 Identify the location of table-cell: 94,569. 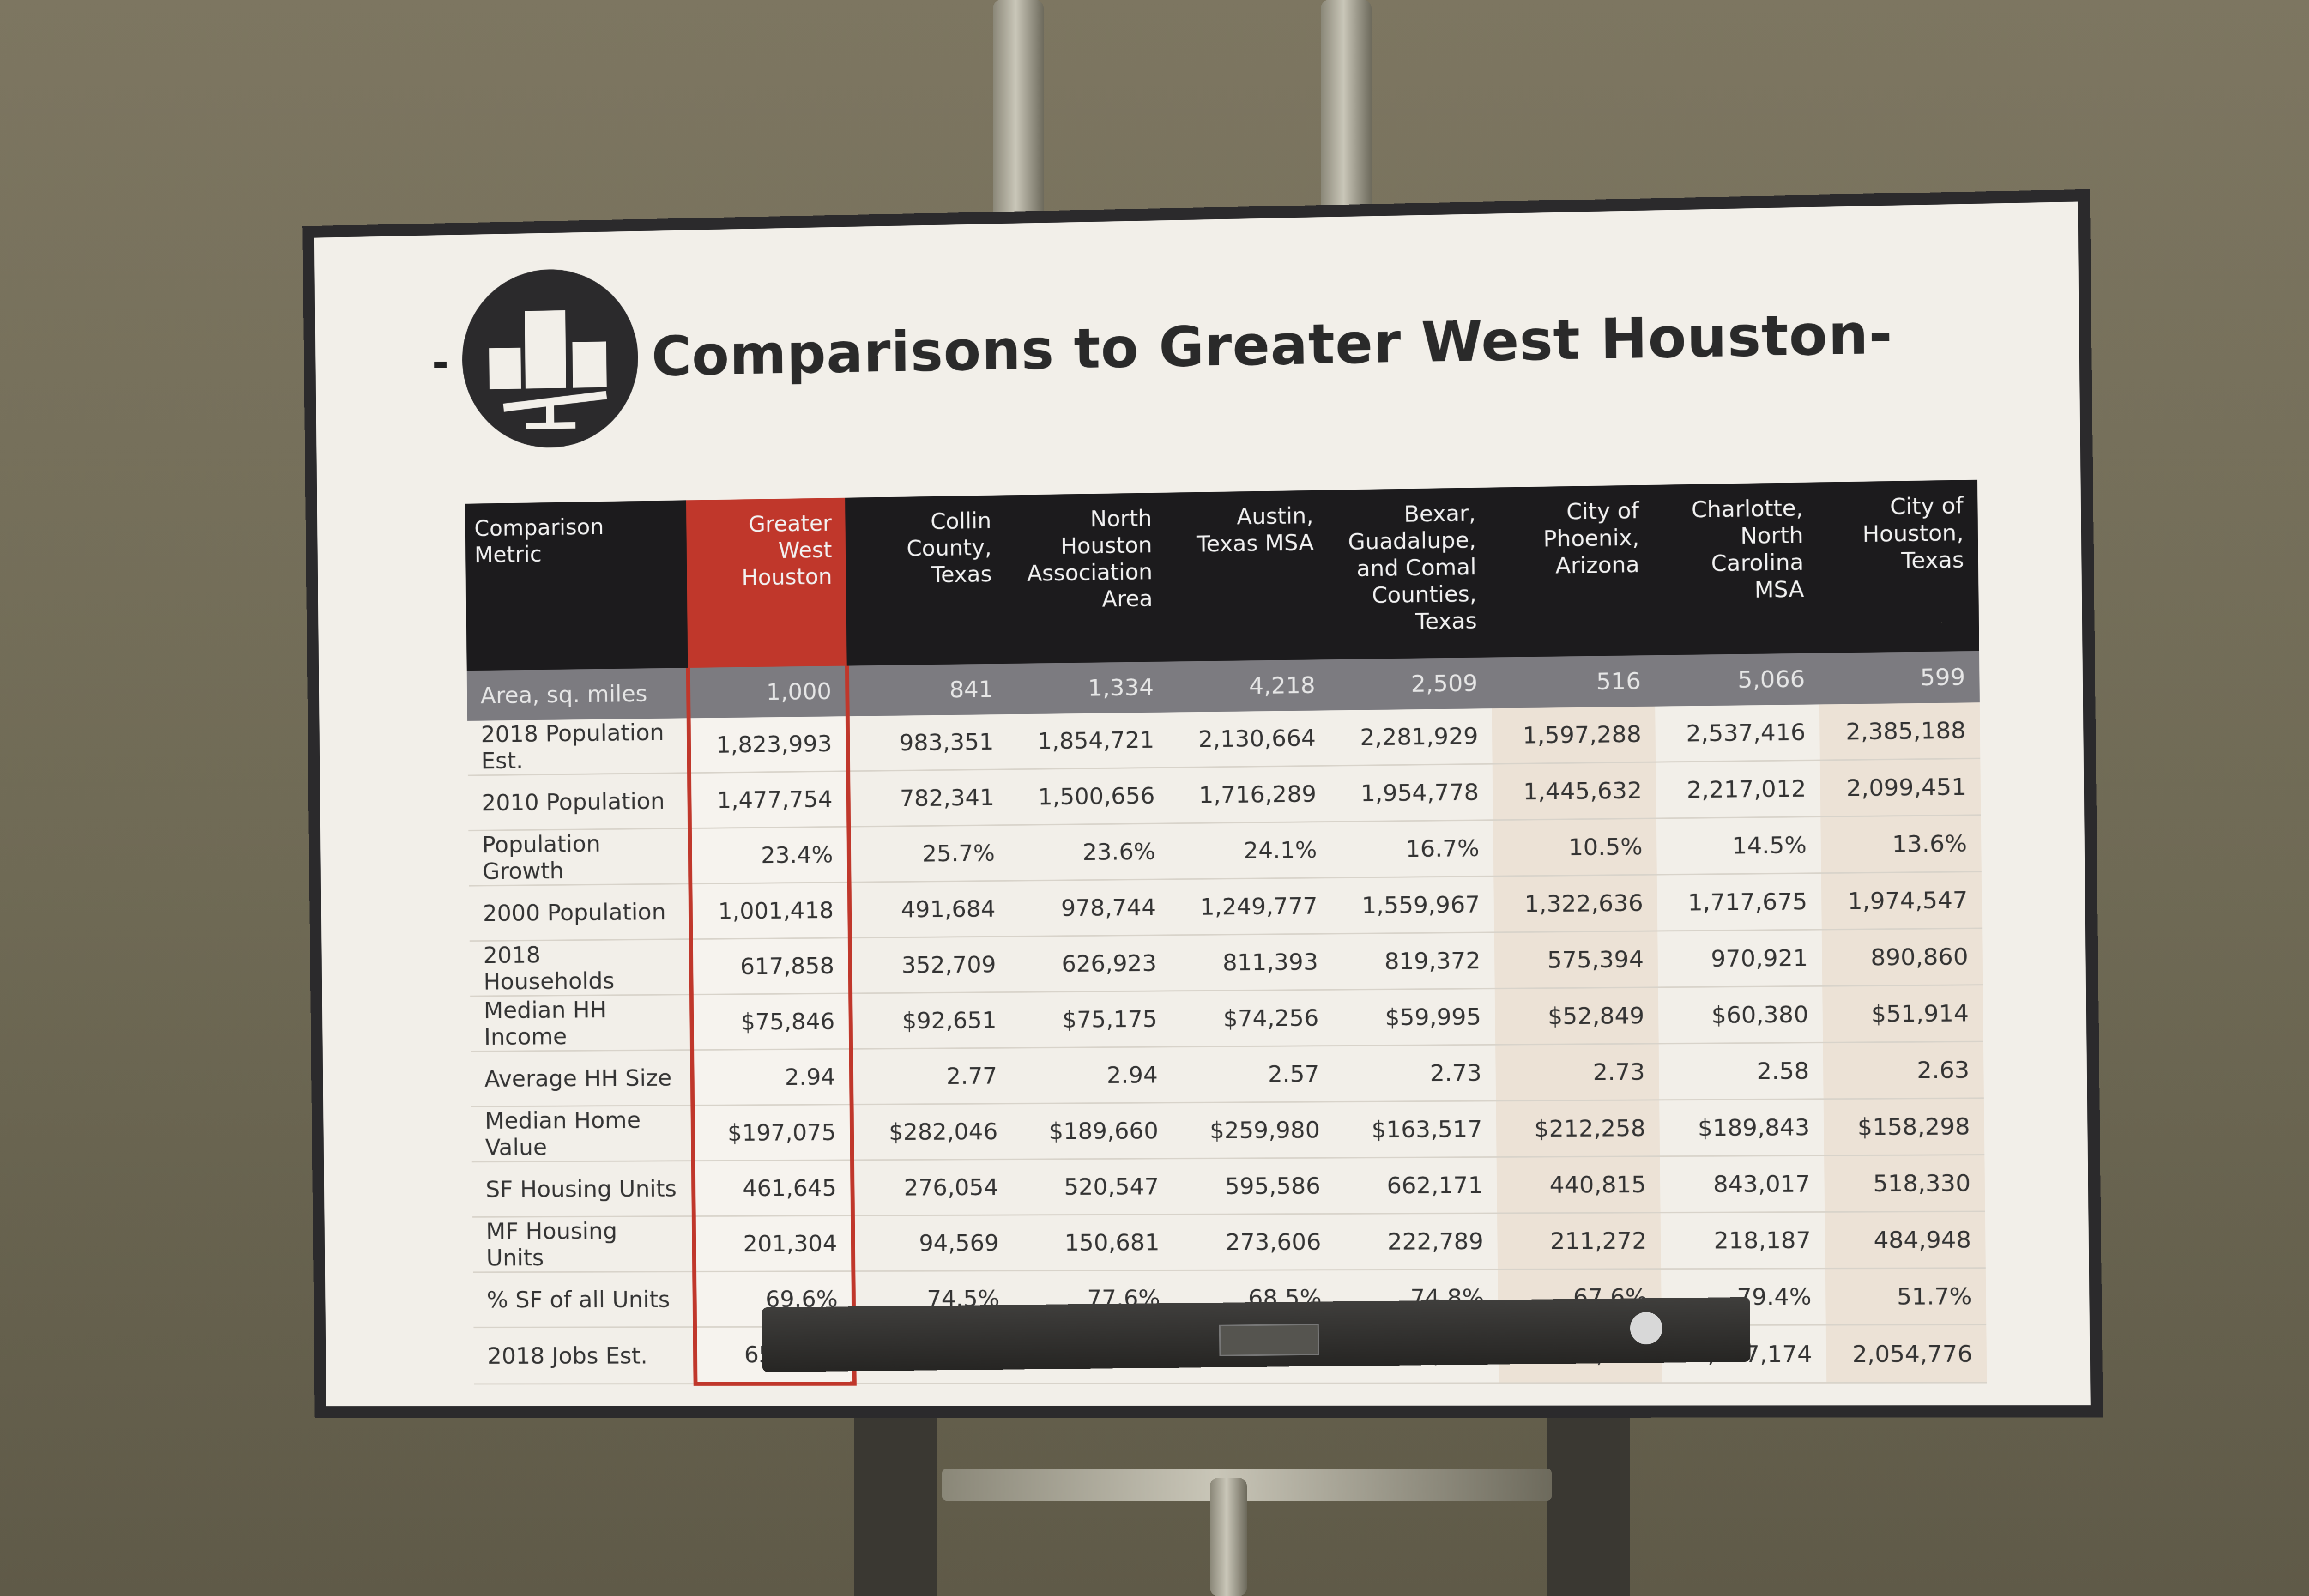
(932, 1243).